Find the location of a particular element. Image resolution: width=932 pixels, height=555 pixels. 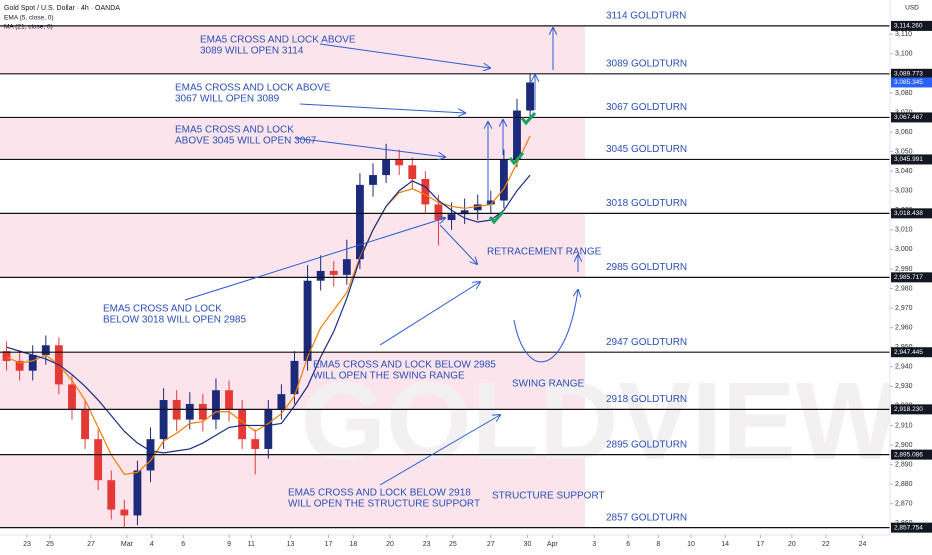

y-tick-label: 3,110 is located at coordinates (903, 34).